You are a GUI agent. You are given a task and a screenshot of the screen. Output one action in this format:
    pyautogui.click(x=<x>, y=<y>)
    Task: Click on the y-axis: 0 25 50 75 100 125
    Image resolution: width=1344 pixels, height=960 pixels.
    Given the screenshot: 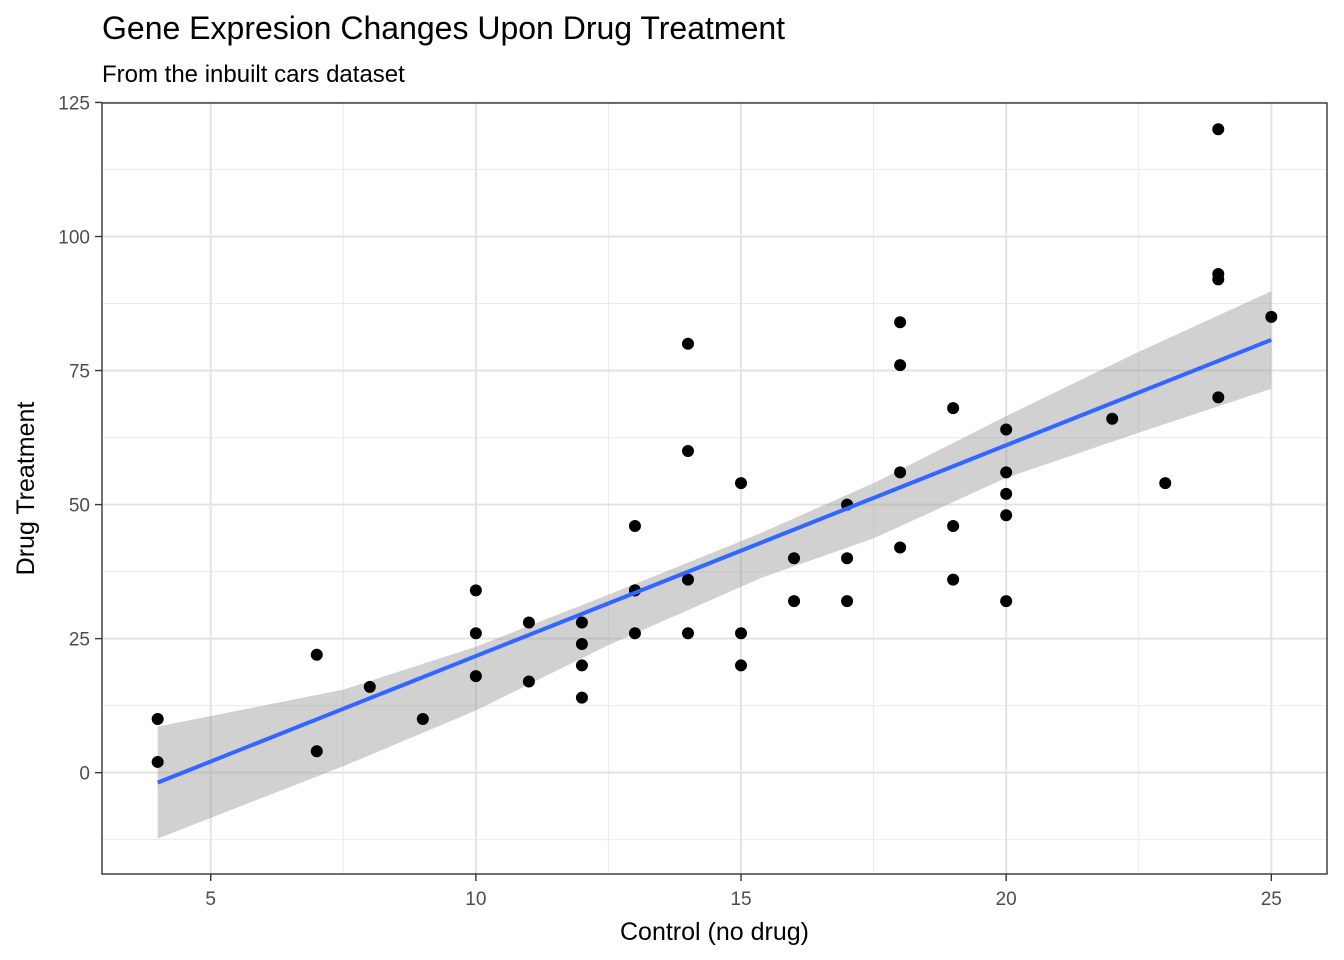 What is the action you would take?
    pyautogui.click(x=80, y=439)
    